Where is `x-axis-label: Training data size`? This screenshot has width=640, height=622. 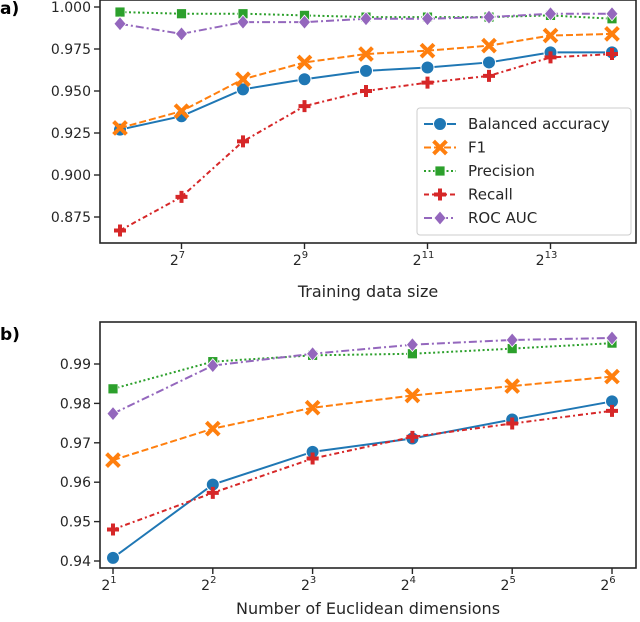 x-axis-label: Training data size is located at coordinates (367, 291).